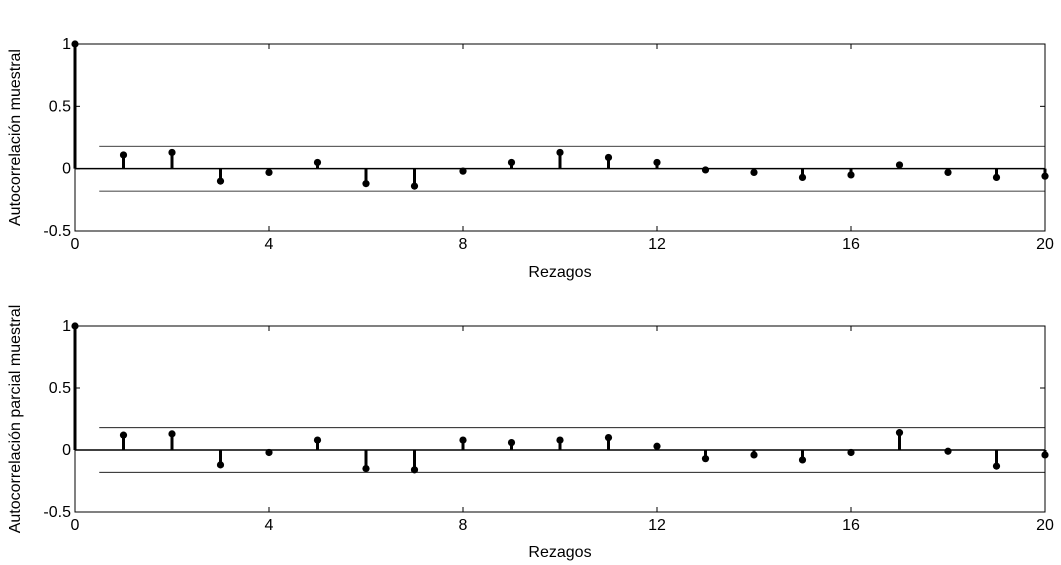 This screenshot has width=1061, height=565. I want to click on acf-x-tick-label: 16, so click(851, 244).